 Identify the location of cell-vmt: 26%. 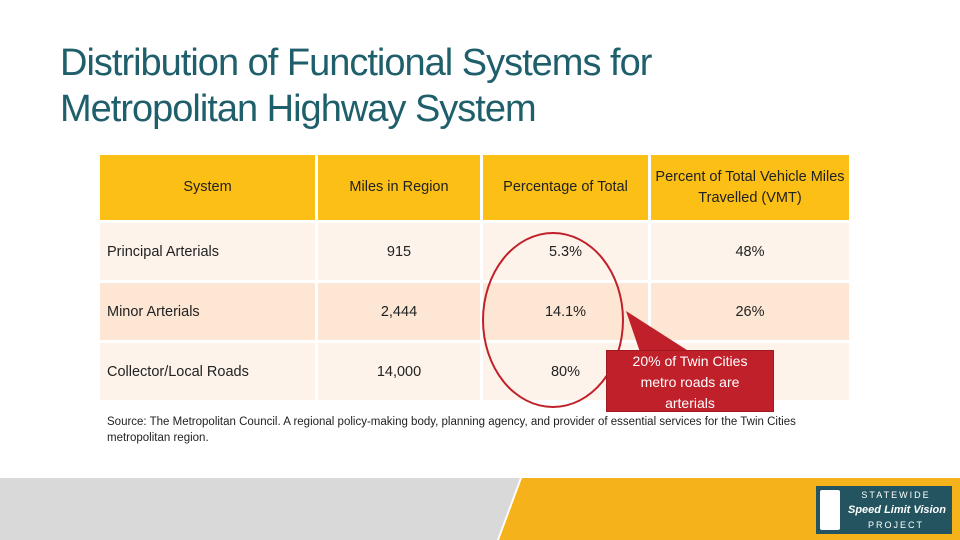
(751, 313).